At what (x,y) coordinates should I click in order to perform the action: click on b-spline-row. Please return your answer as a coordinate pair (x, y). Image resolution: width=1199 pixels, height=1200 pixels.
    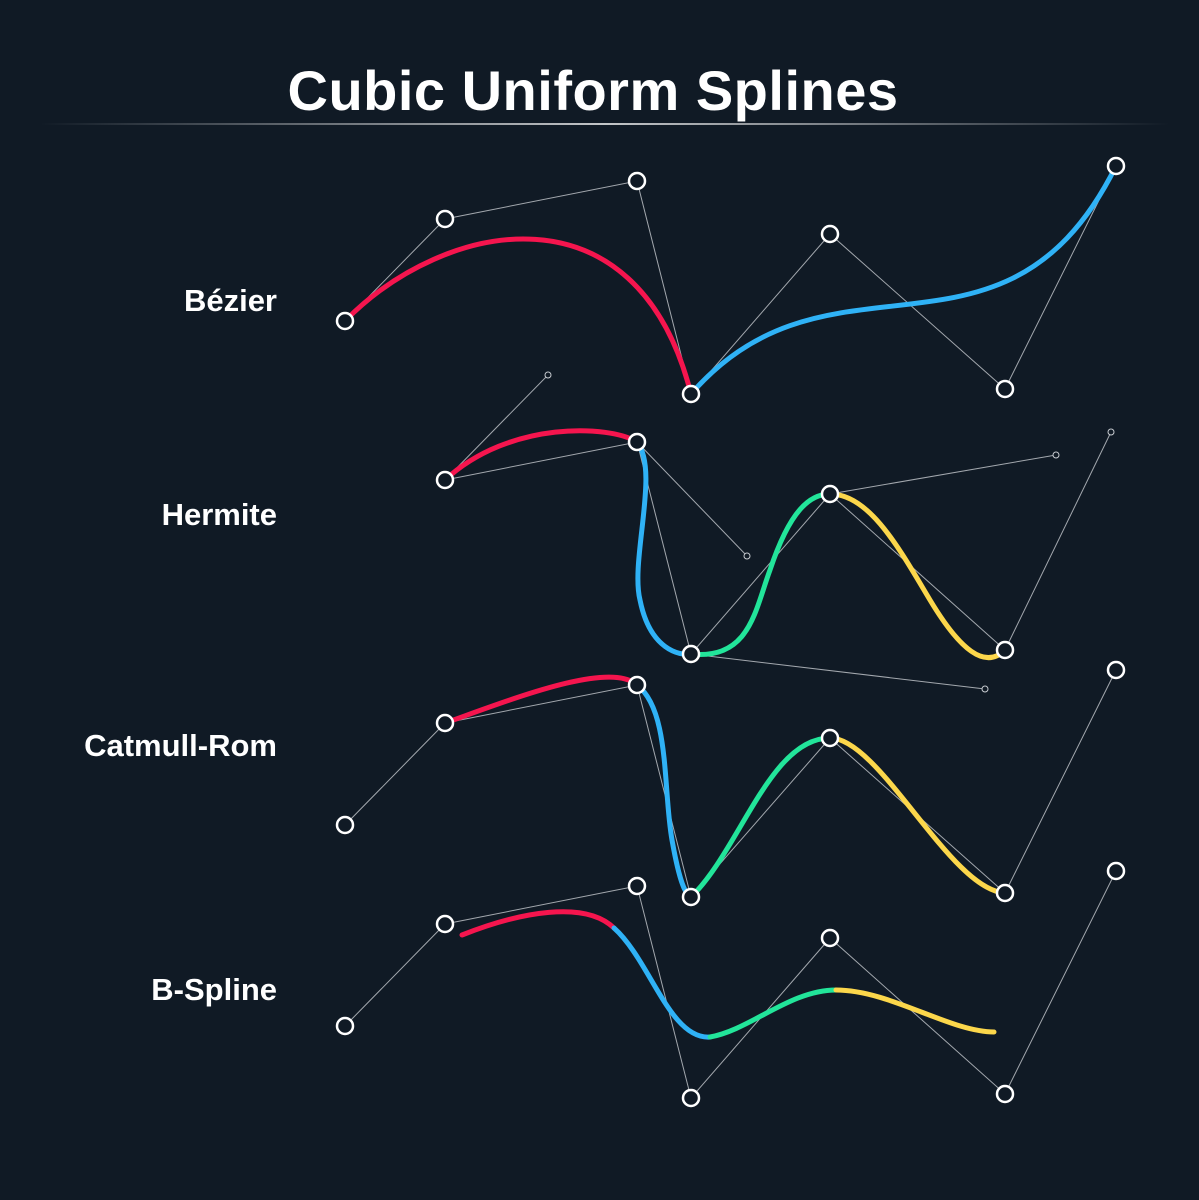
    Looking at the image, I should click on (730, 984).